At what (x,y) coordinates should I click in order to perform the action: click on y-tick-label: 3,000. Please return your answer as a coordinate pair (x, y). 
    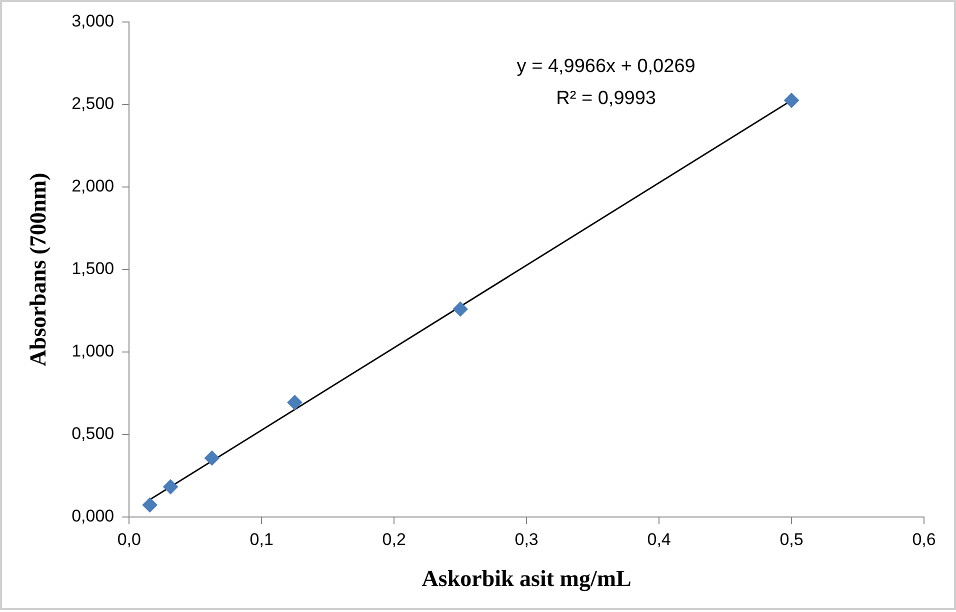
    Looking at the image, I should click on (93, 21).